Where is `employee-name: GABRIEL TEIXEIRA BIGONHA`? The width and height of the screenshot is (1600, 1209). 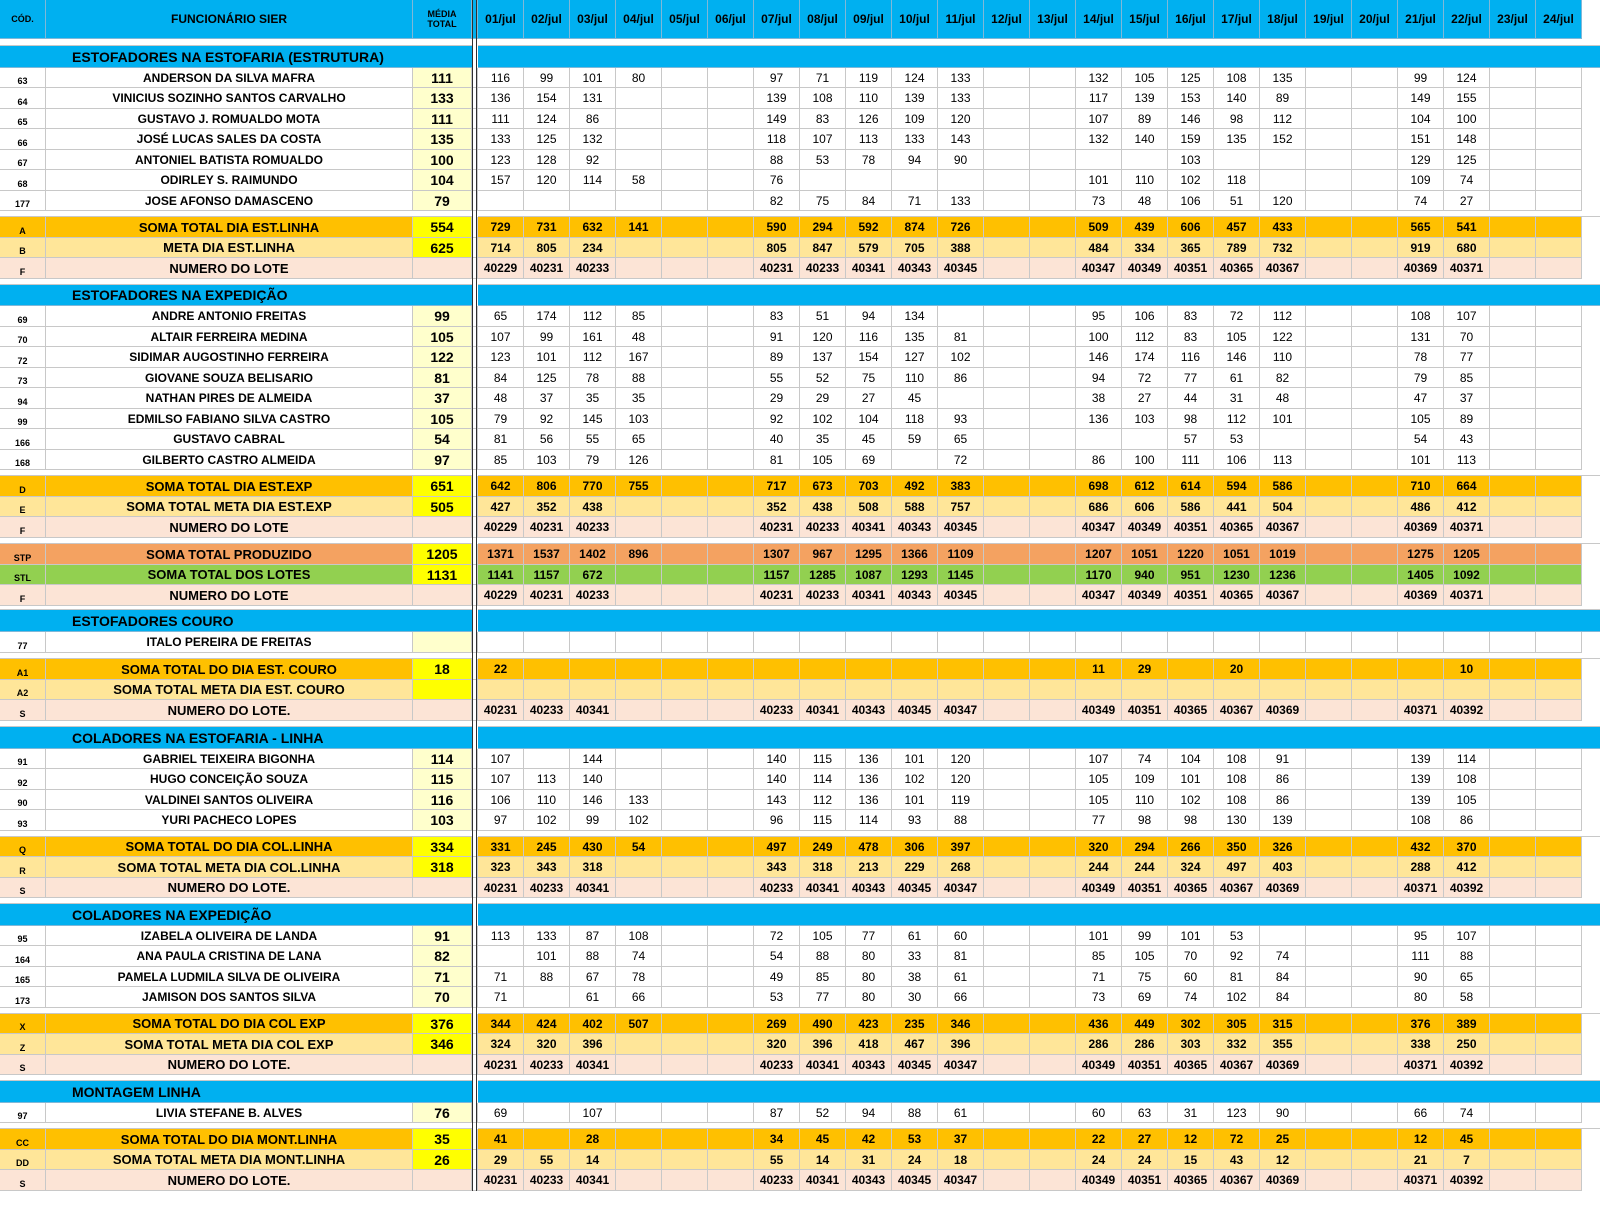 employee-name: GABRIEL TEIXEIRA BIGONHA is located at coordinates (229, 759).